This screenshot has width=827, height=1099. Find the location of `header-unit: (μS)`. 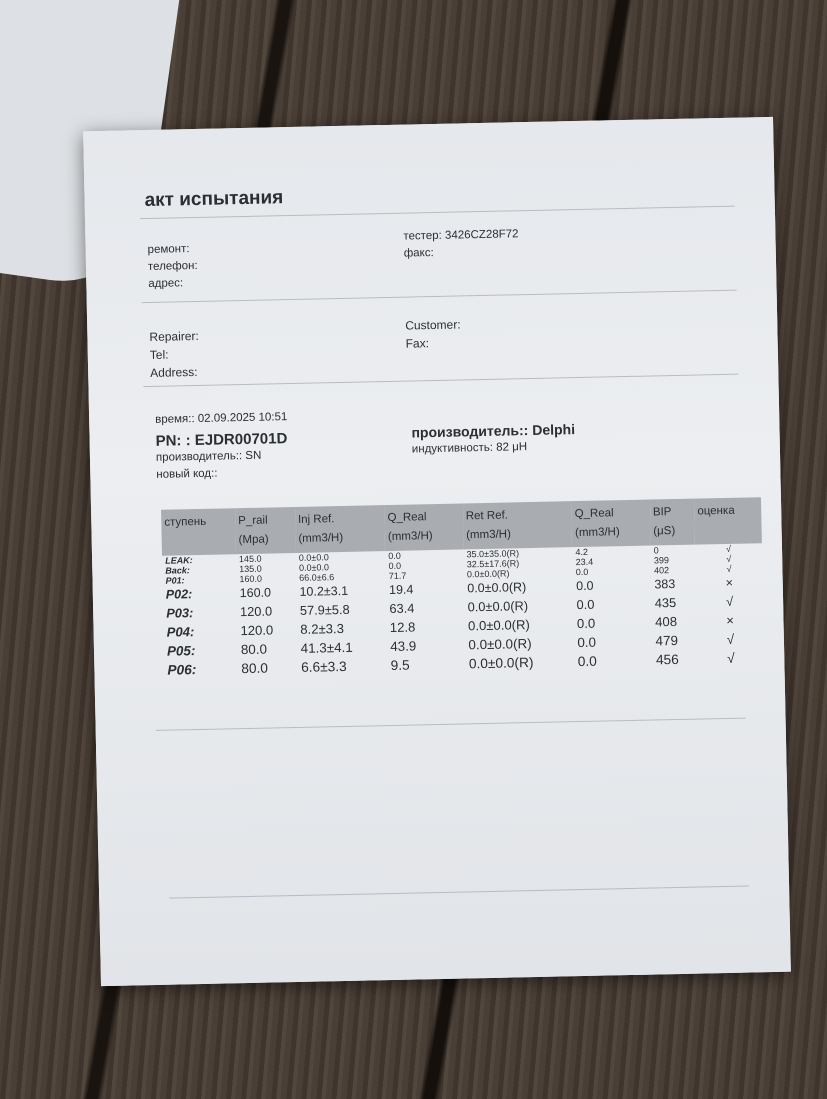

header-unit: (μS) is located at coordinates (664, 531).